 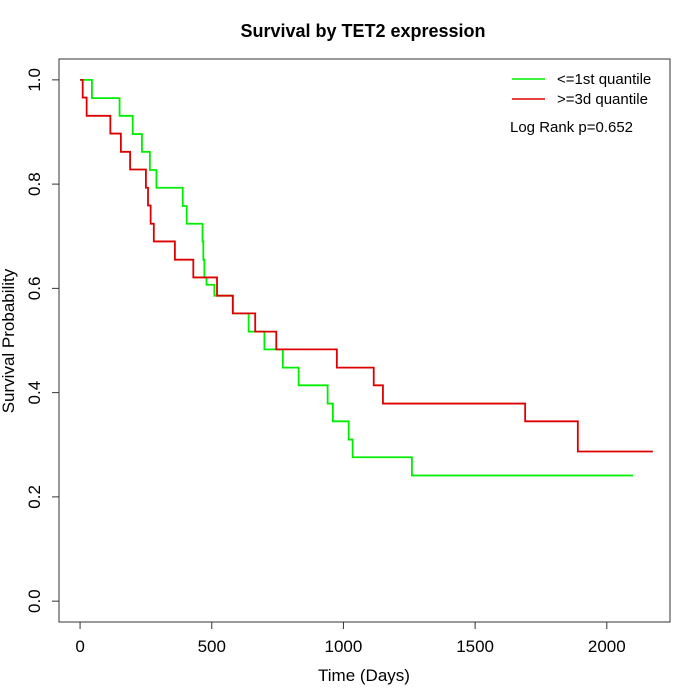 I want to click on legend-label-high: >=3d quantile, so click(x=602, y=99).